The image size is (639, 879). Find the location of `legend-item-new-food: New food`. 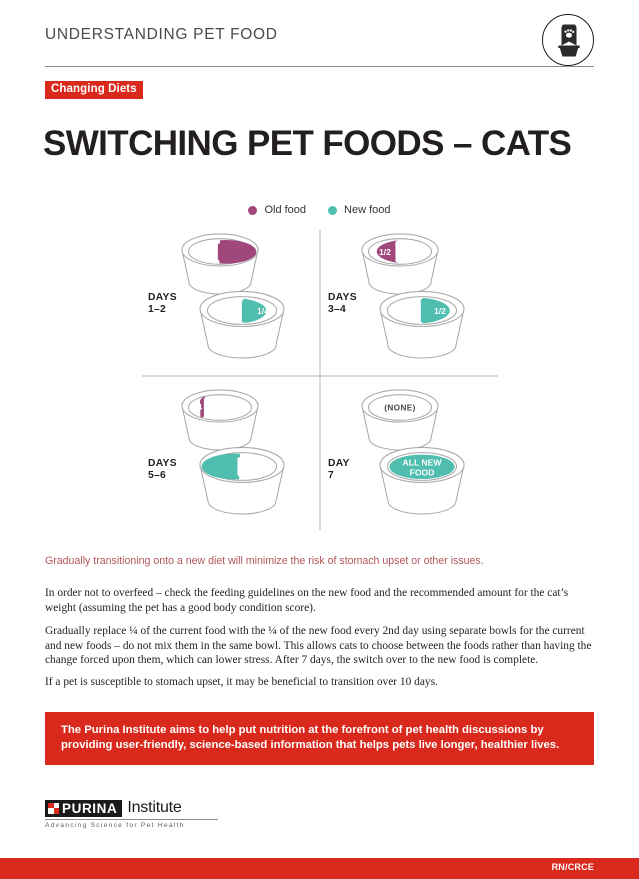

legend-item-new-food: New food is located at coordinates (359, 210).